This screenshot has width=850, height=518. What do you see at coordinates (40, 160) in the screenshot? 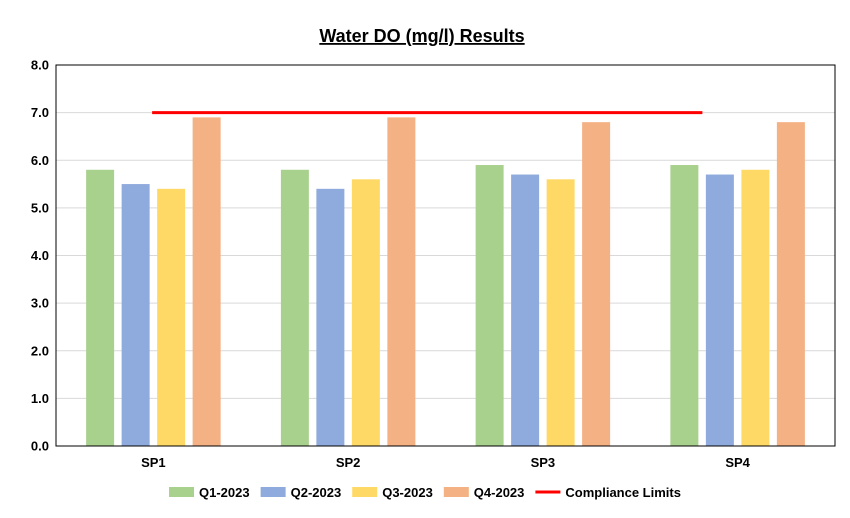
I see `y-tick-label: 6.0` at bounding box center [40, 160].